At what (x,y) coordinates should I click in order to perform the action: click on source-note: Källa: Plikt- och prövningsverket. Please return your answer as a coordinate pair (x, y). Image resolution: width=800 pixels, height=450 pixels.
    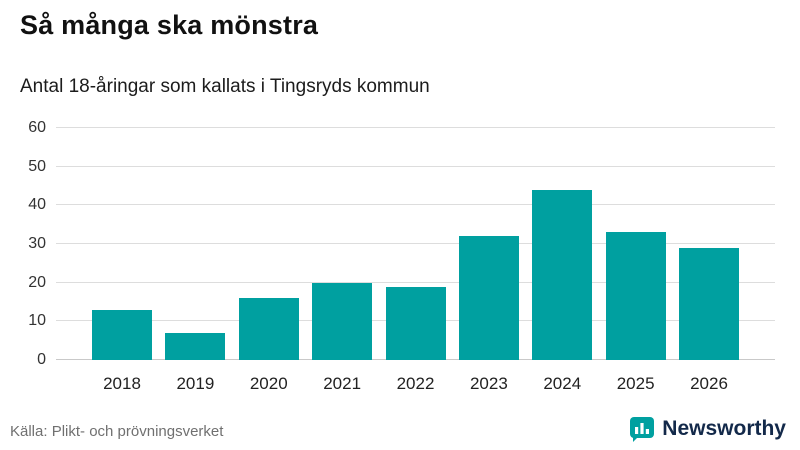
    Looking at the image, I should click on (117, 431).